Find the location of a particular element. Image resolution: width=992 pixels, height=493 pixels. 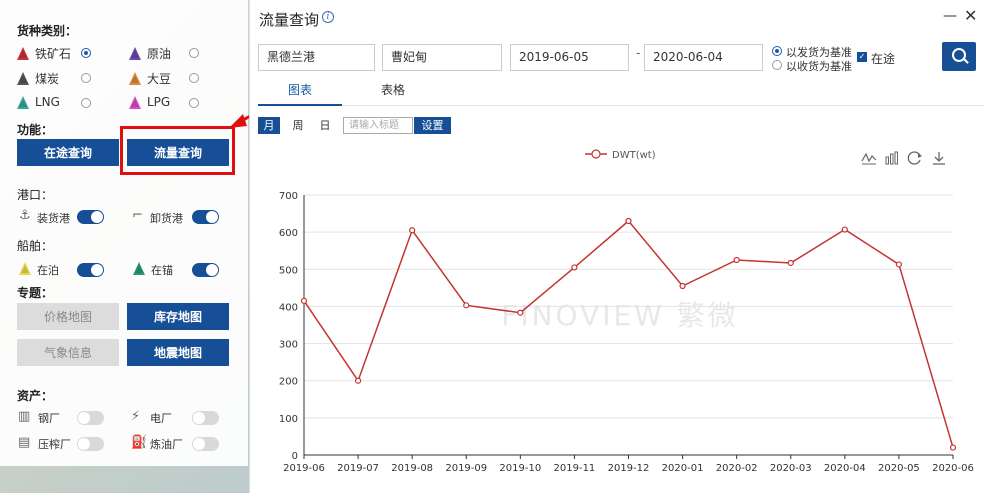

cargo-item-lpg: LPG is located at coordinates (149, 102).